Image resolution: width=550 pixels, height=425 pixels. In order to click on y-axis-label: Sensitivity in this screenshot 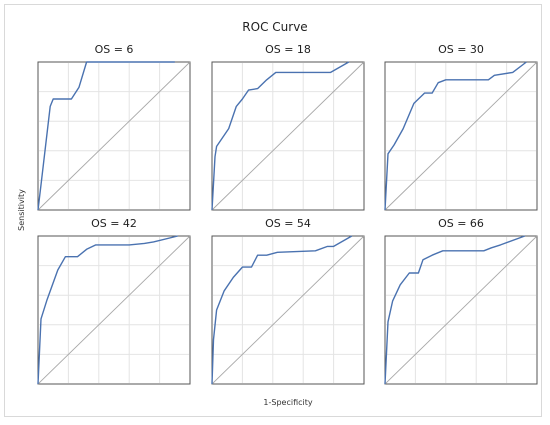, I will do `click(21, 210)`.